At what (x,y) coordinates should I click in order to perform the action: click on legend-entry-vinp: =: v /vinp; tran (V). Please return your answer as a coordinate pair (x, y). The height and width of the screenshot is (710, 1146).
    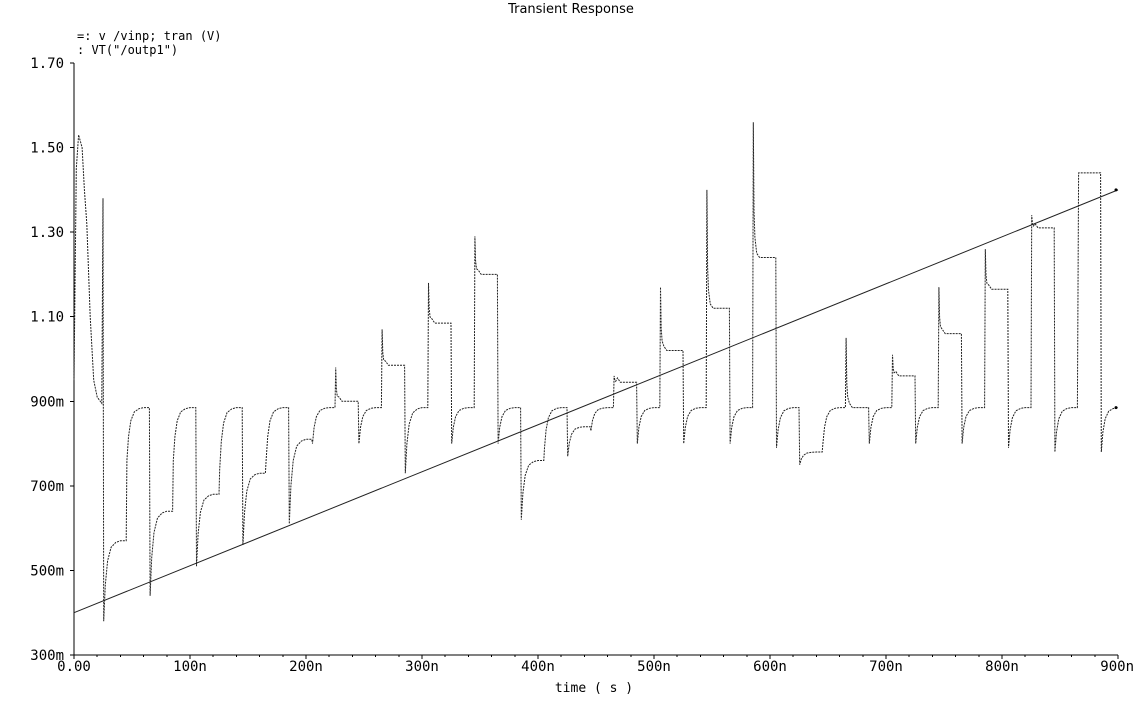
    Looking at the image, I should click on (149, 36).